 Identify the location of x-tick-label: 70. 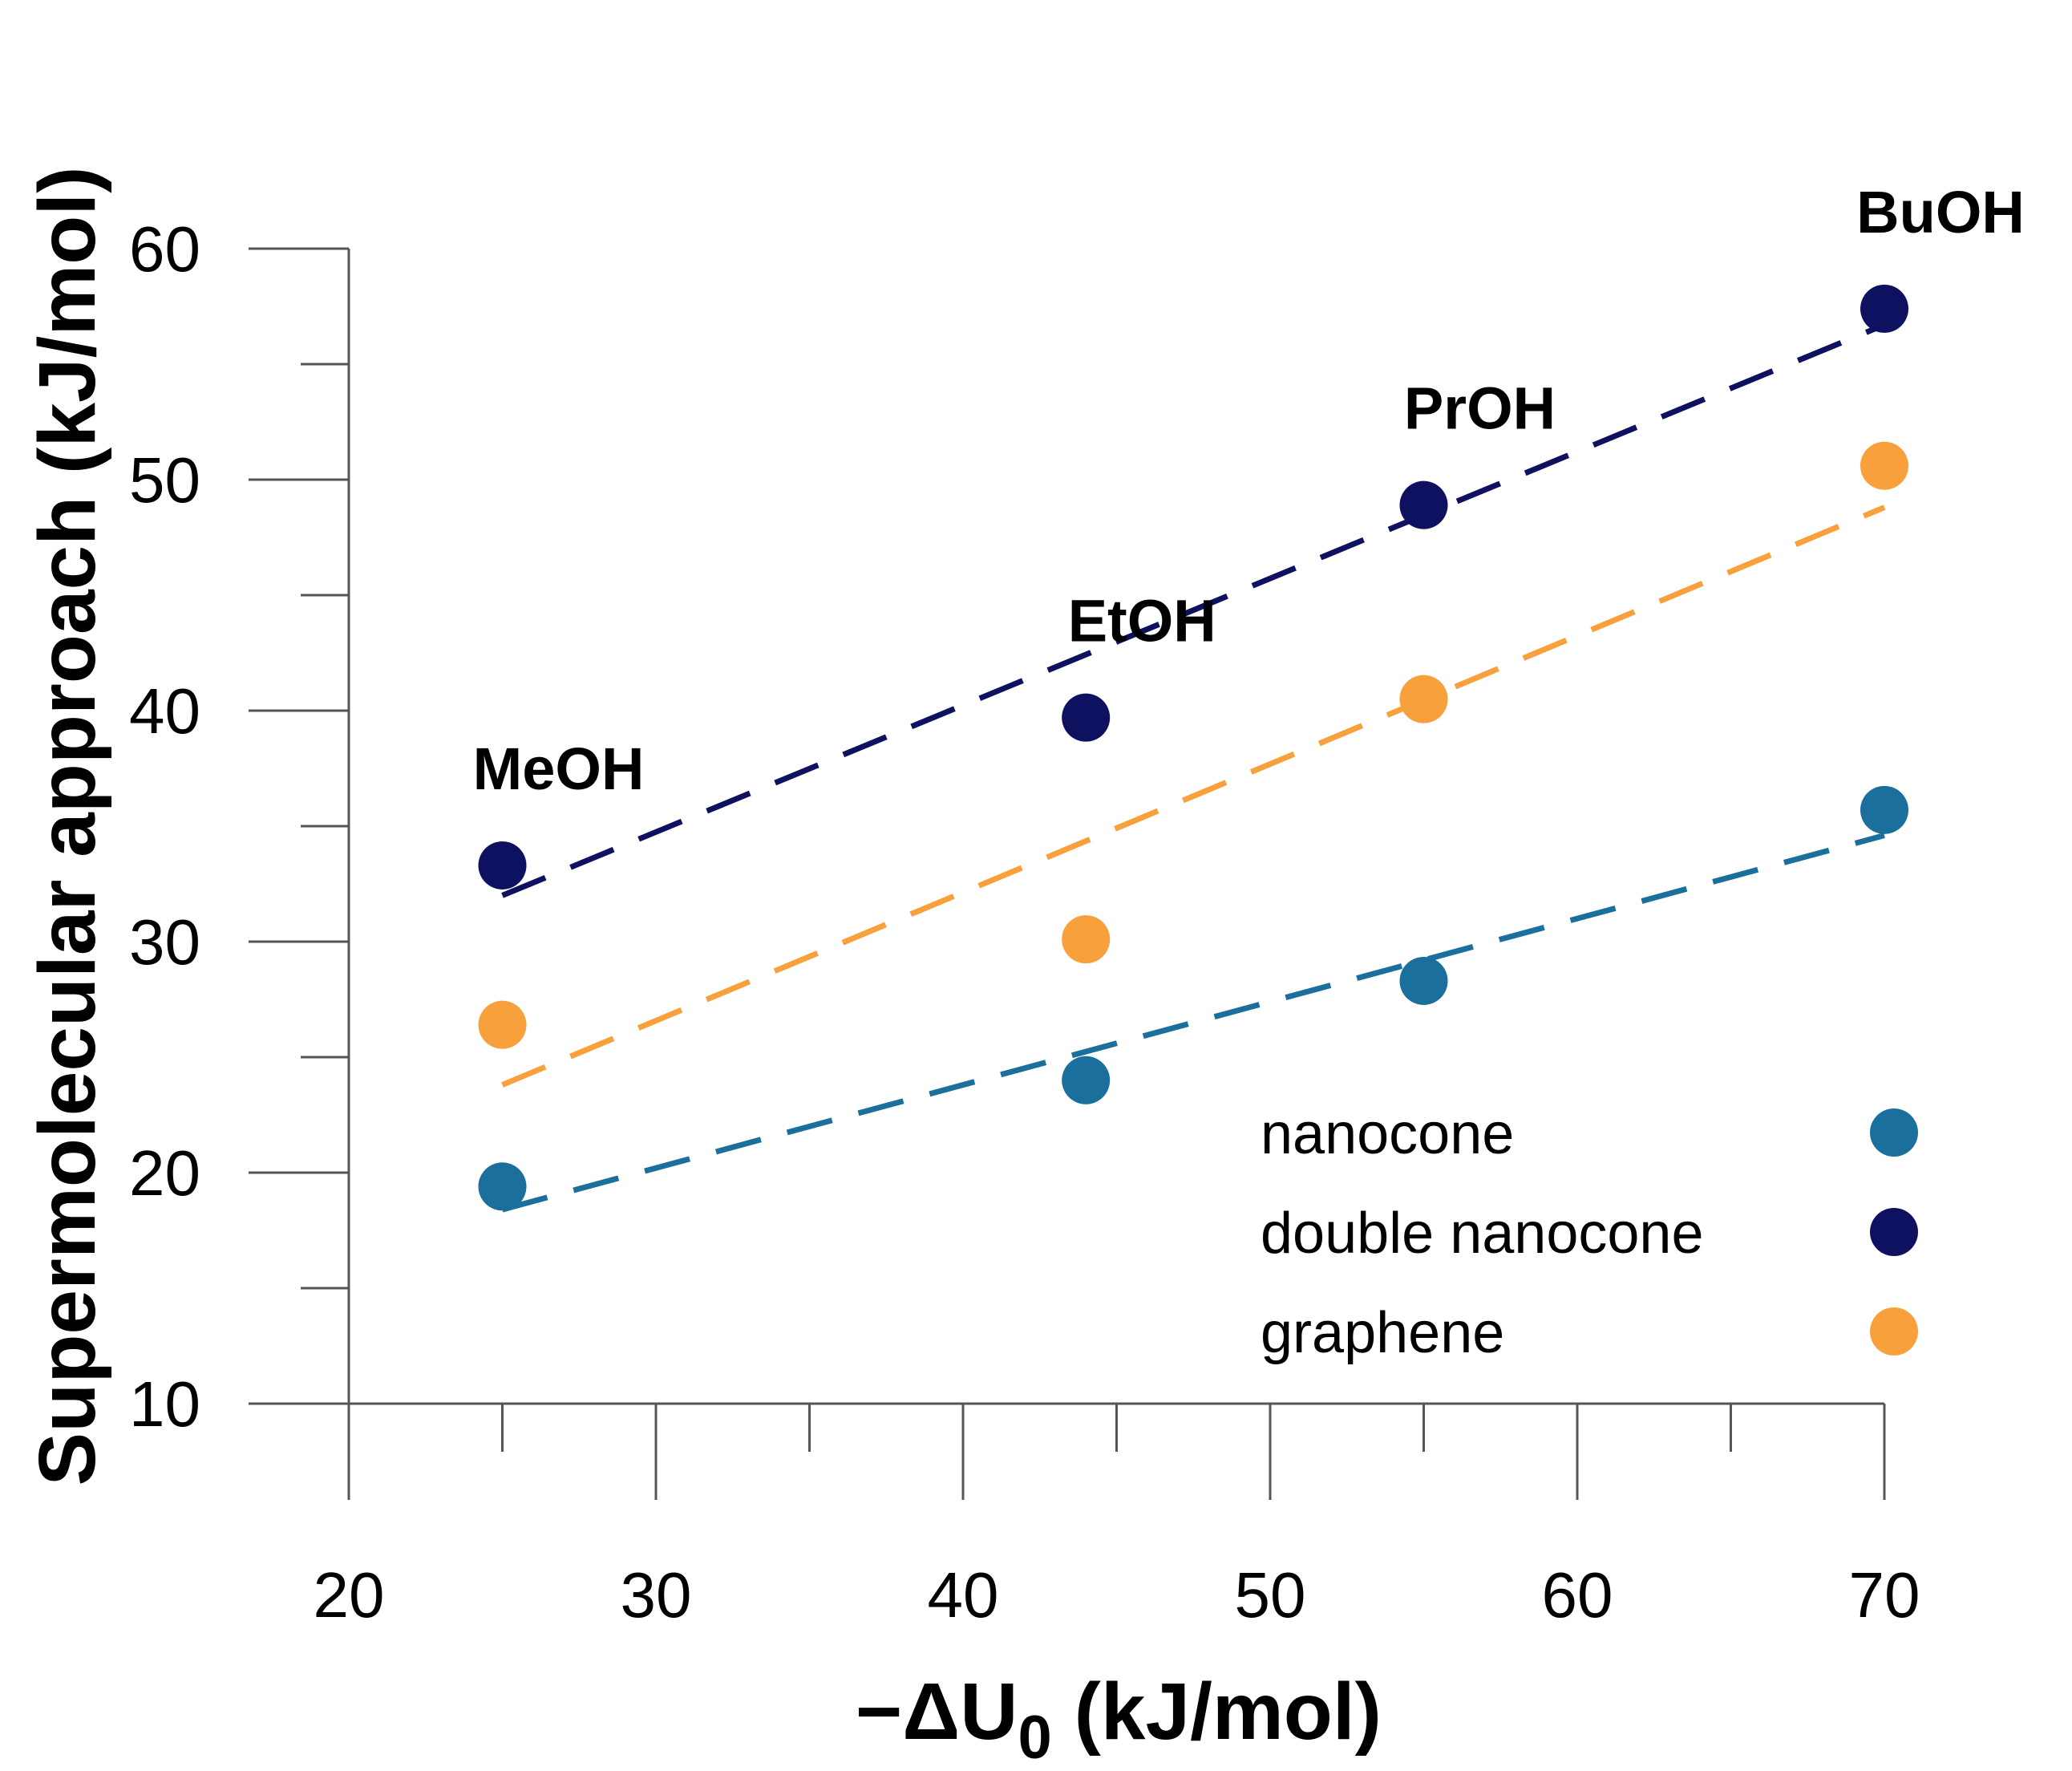
(1884, 1595).